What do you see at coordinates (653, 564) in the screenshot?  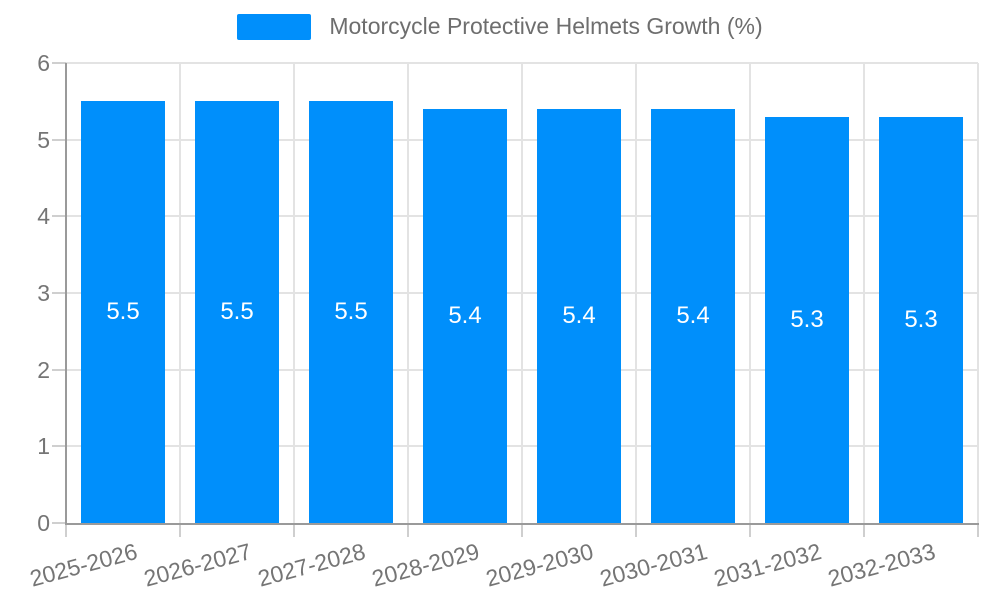 I see `x-axis-tick-label: 2030-2031` at bounding box center [653, 564].